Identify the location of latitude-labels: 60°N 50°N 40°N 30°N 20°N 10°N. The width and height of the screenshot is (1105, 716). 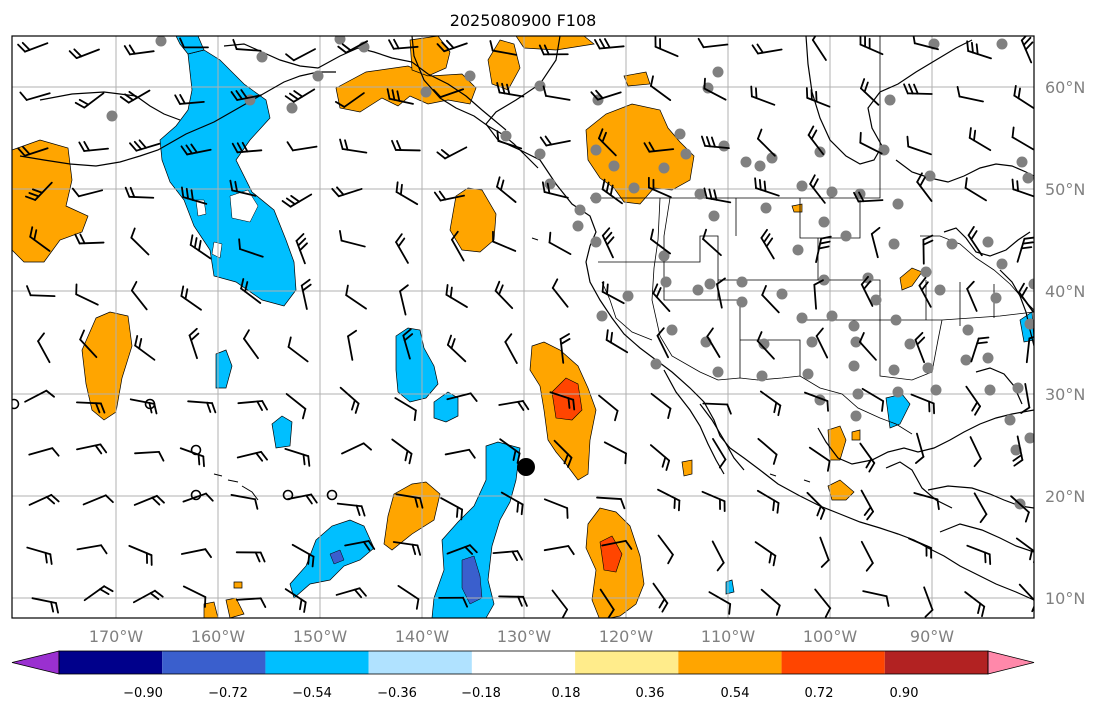
(1065, 343).